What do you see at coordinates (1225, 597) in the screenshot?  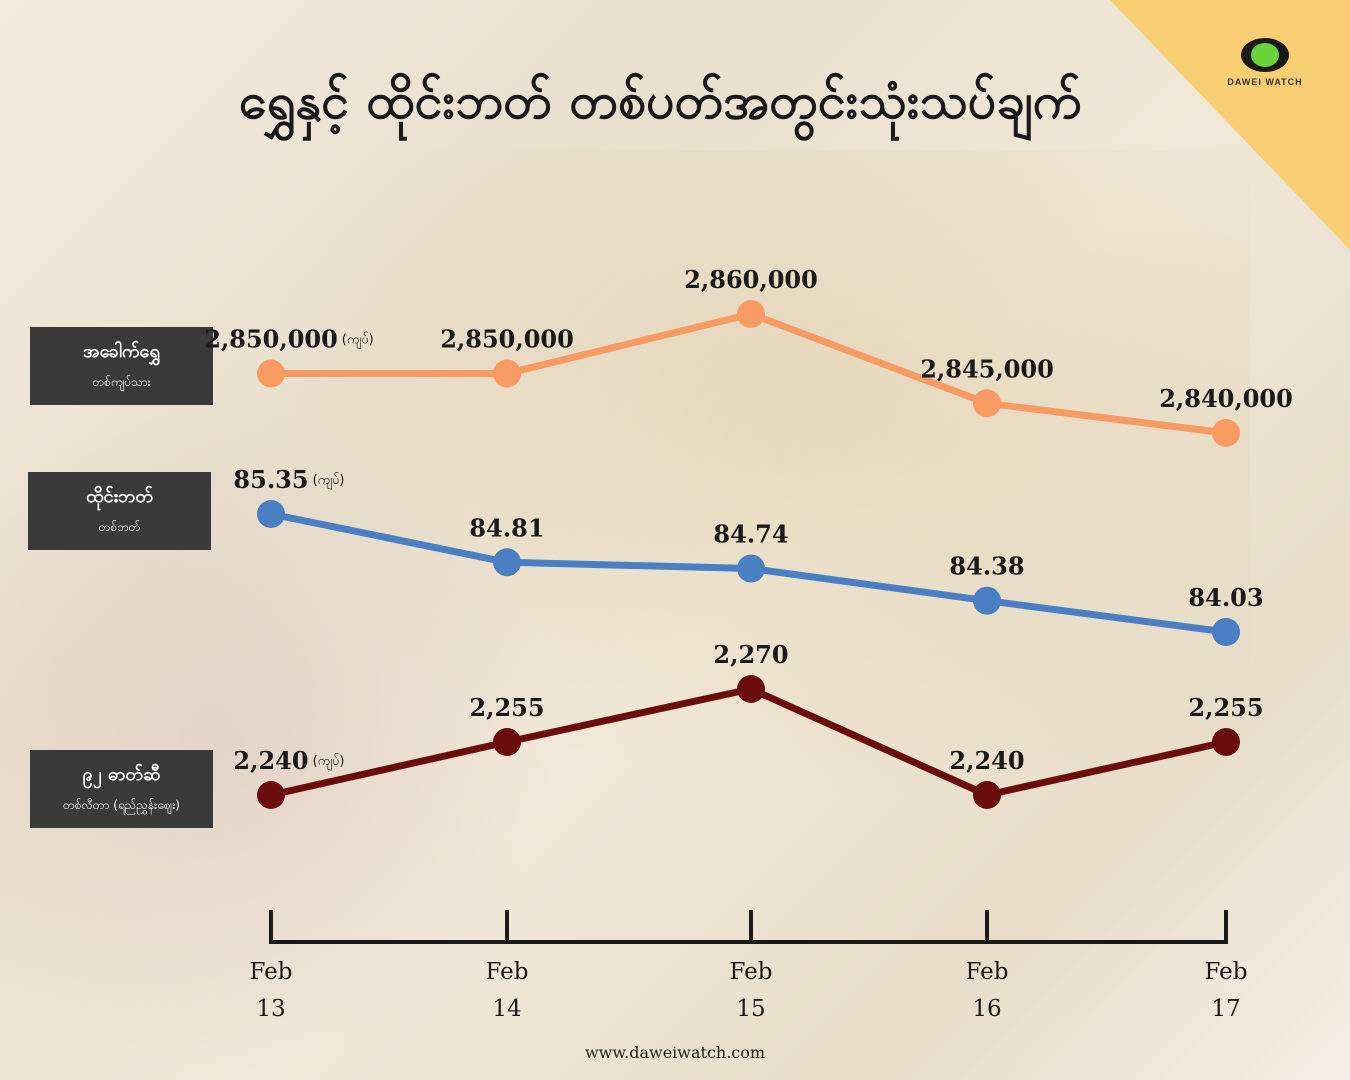 I see `series-1-data-label-4: 84.03` at bounding box center [1225, 597].